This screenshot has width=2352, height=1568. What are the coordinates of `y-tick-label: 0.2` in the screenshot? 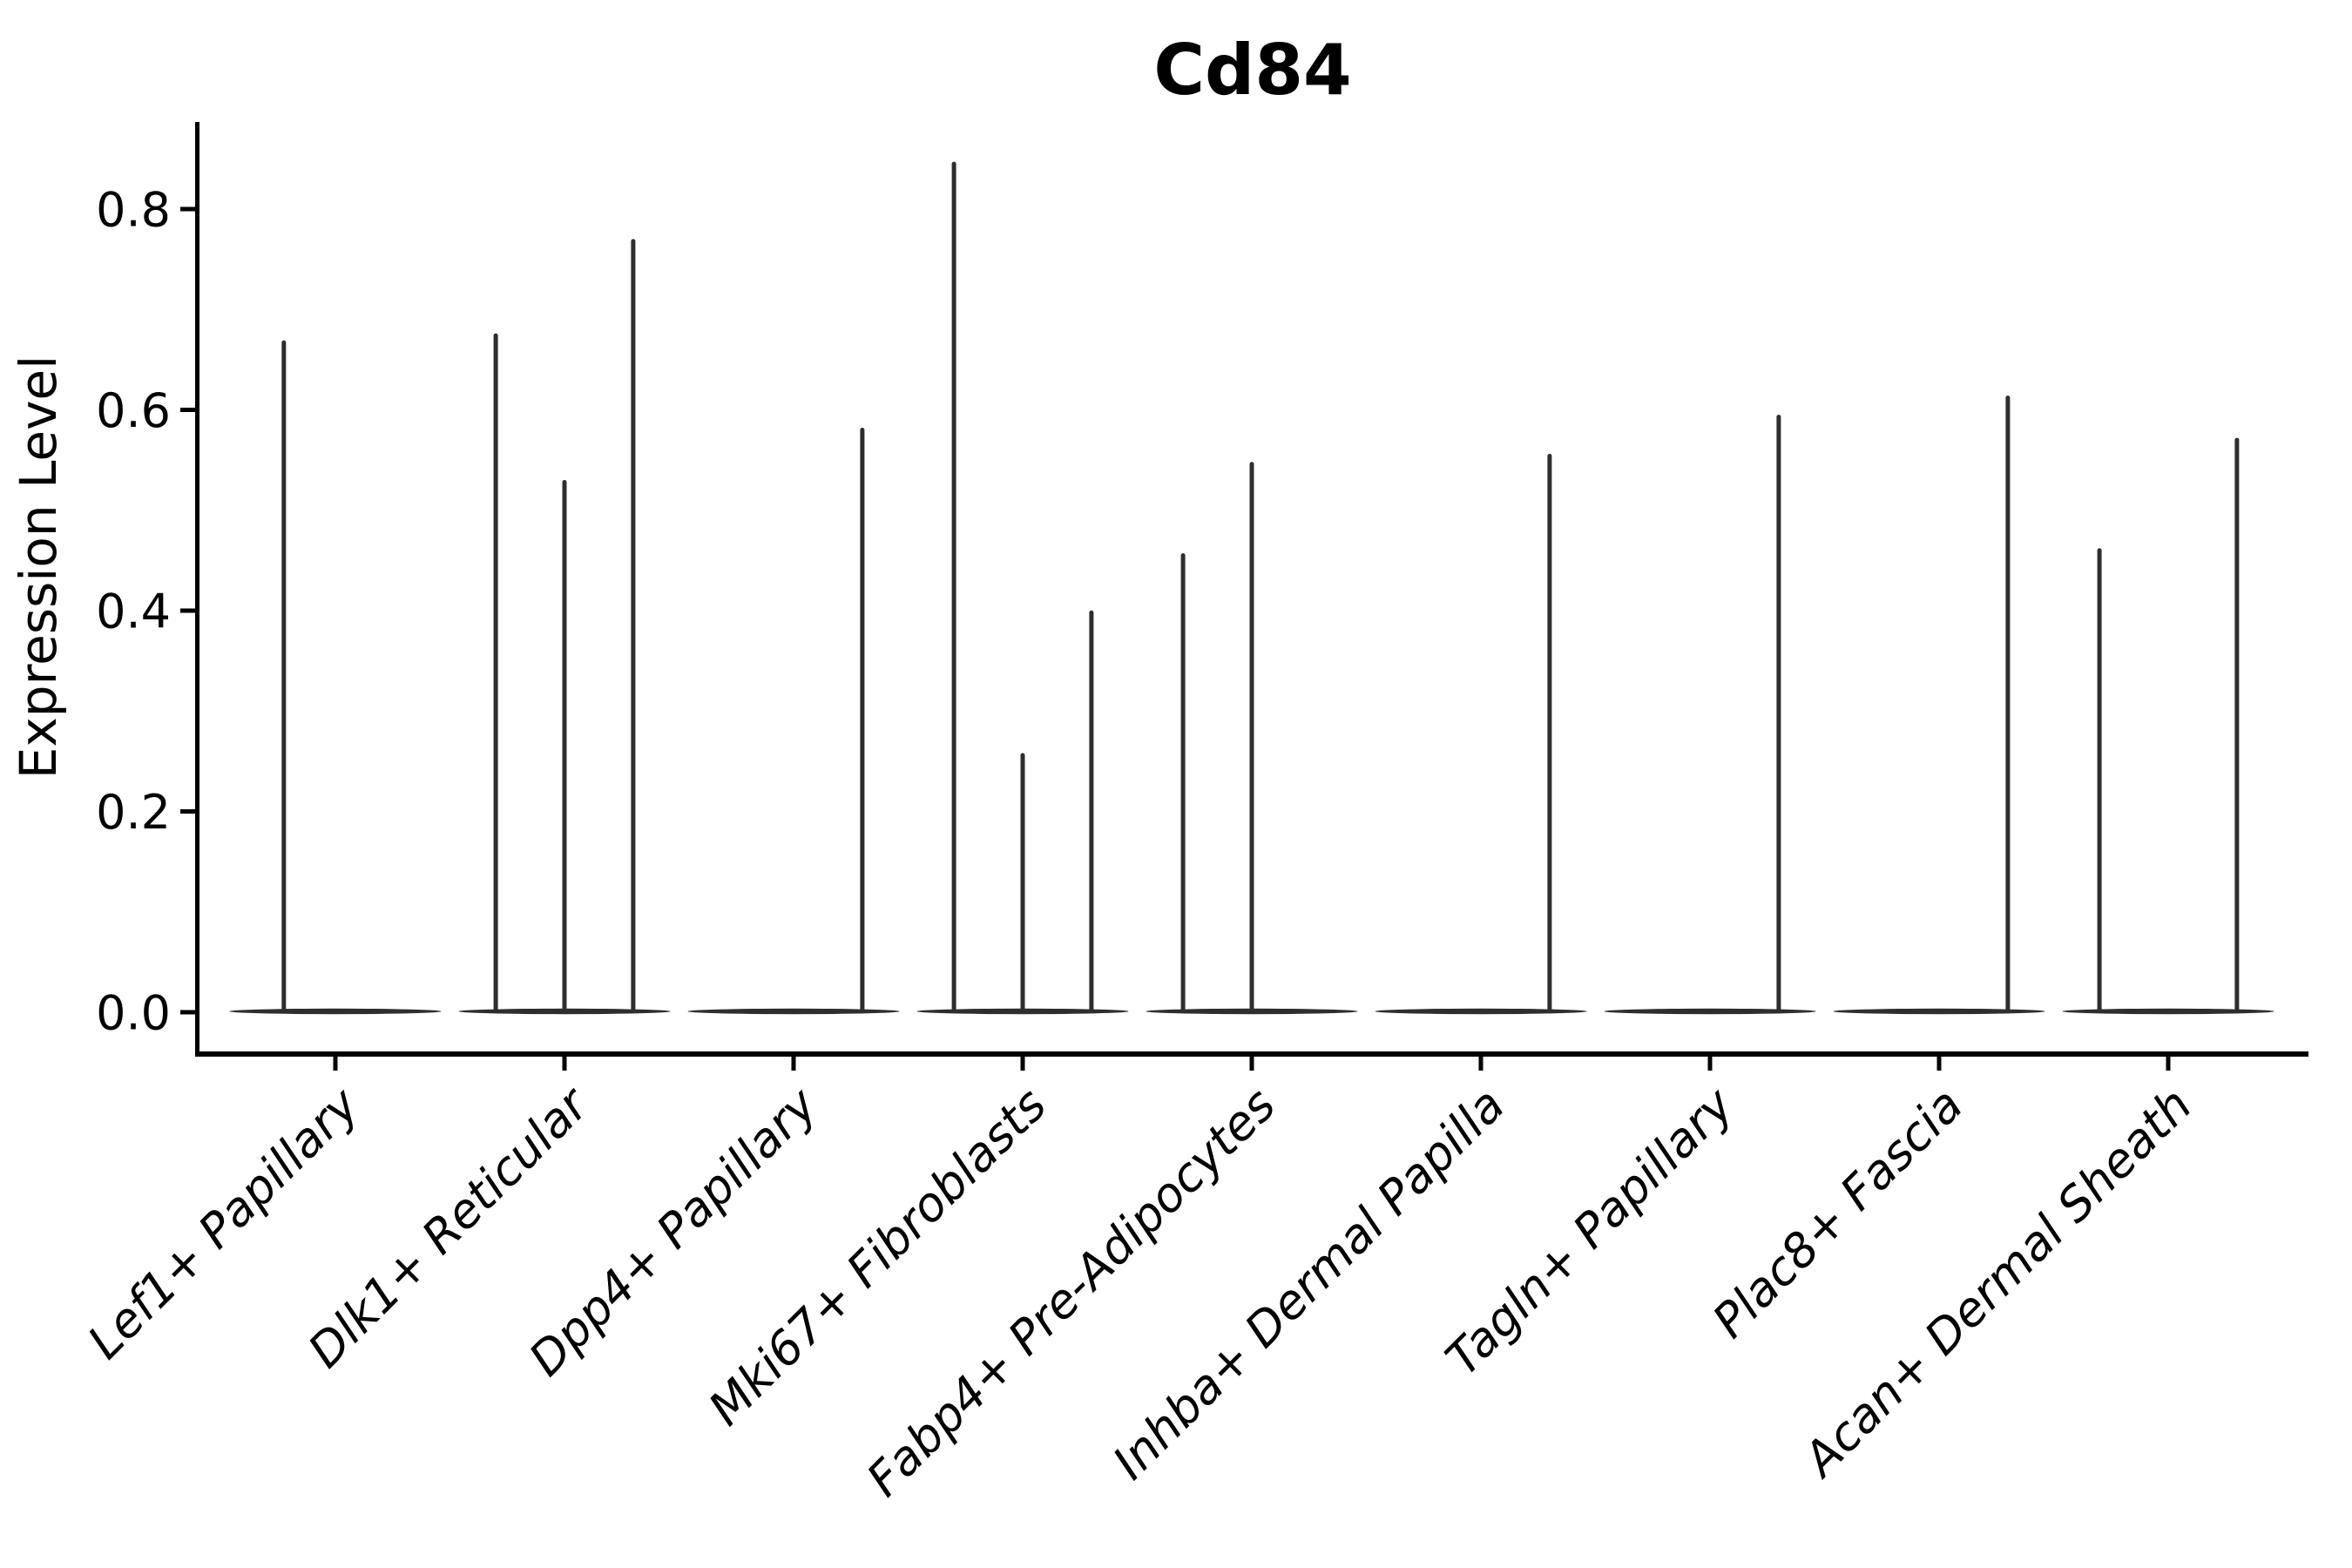 It's located at (134, 812).